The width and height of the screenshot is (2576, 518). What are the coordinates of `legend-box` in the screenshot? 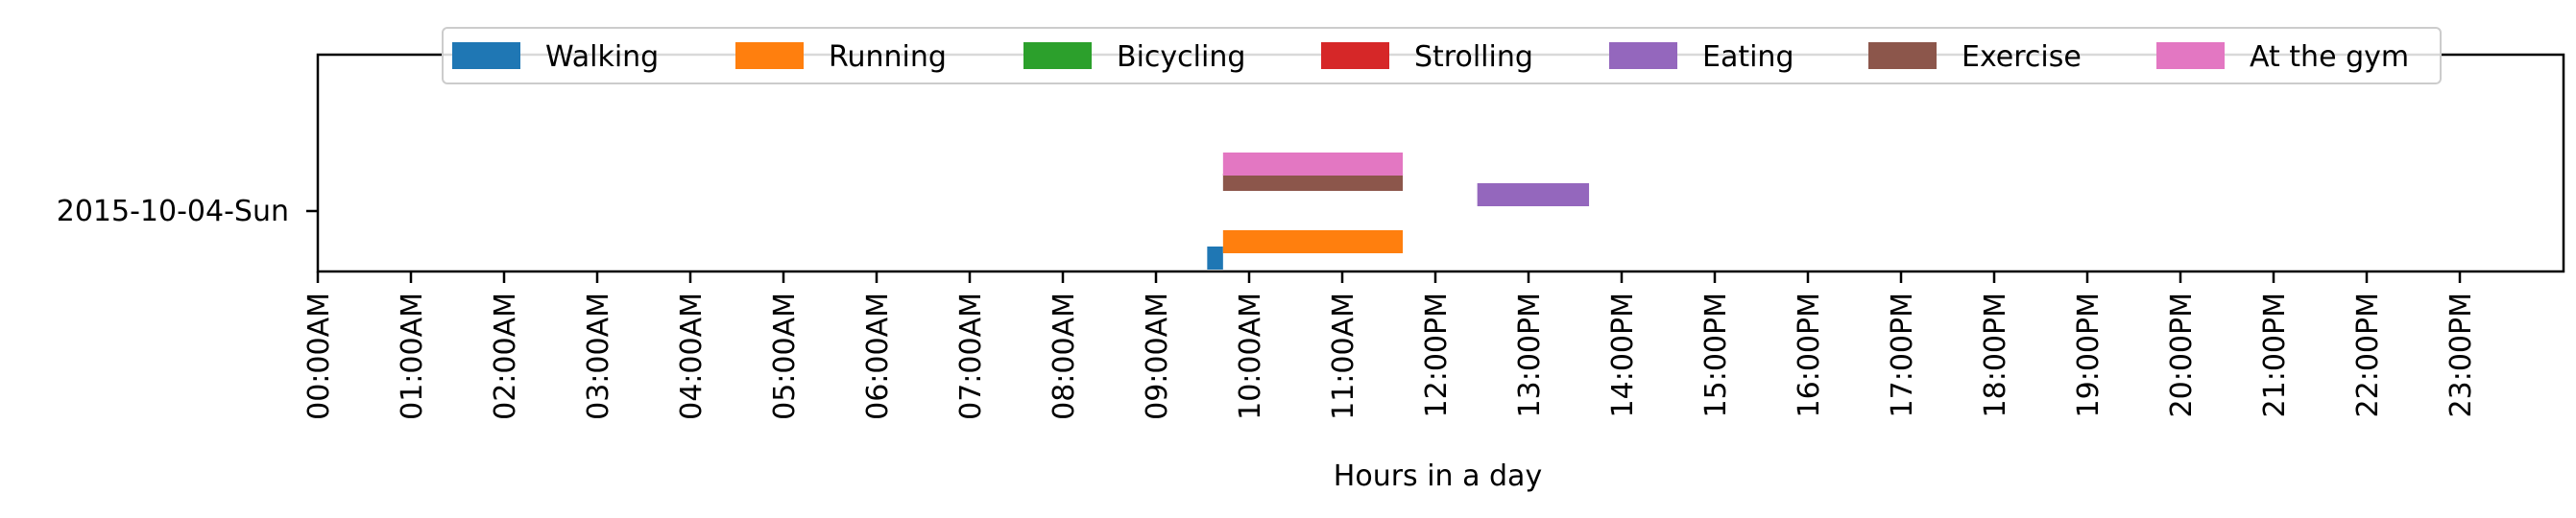 It's located at (1442, 55).